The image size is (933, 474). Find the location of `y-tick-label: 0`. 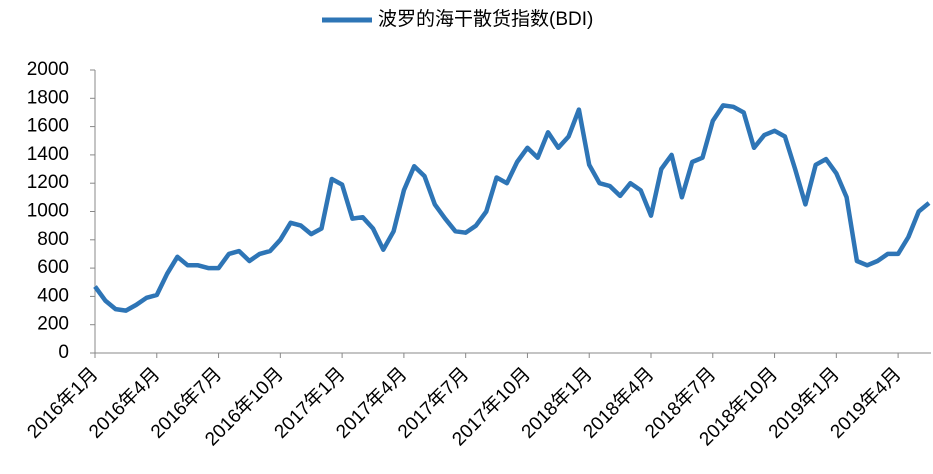

y-tick-label: 0 is located at coordinates (63, 352).